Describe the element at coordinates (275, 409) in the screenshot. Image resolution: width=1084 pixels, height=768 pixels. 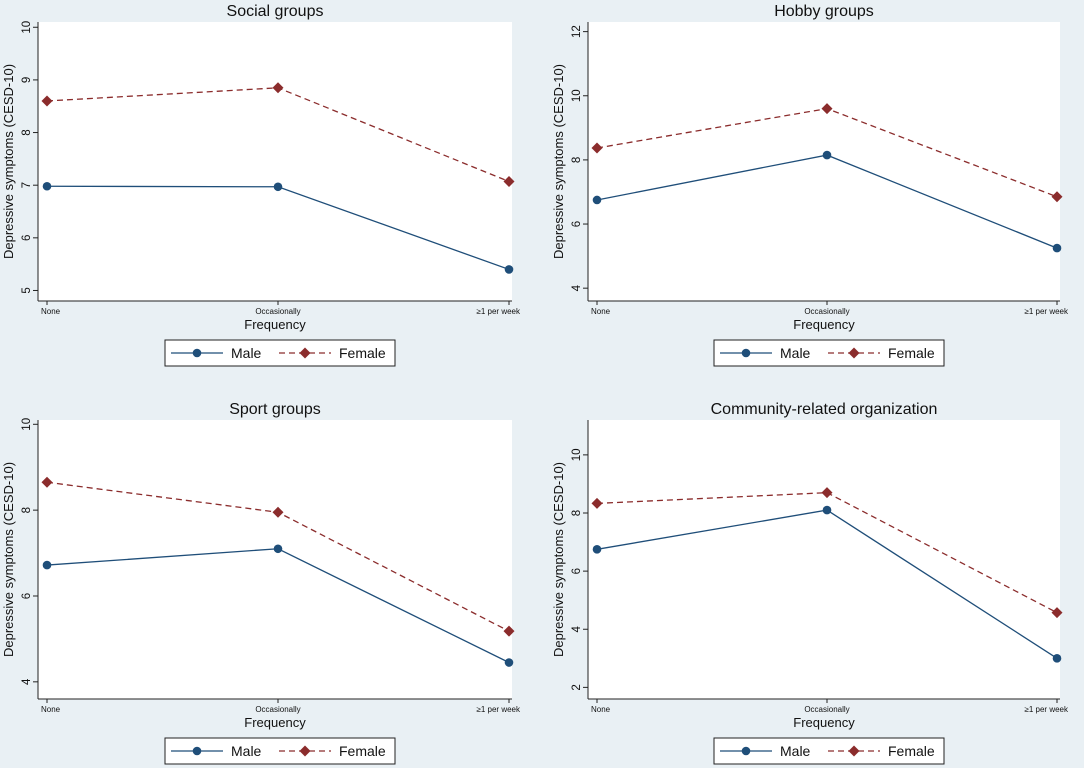
I see `panel-title: Sport groups` at that location.